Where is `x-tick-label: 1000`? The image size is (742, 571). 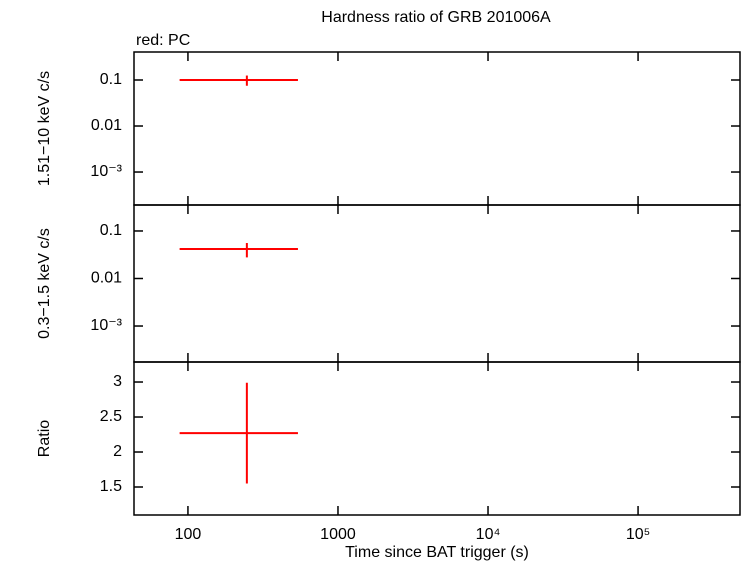
x-tick-label: 1000 is located at coordinates (338, 534).